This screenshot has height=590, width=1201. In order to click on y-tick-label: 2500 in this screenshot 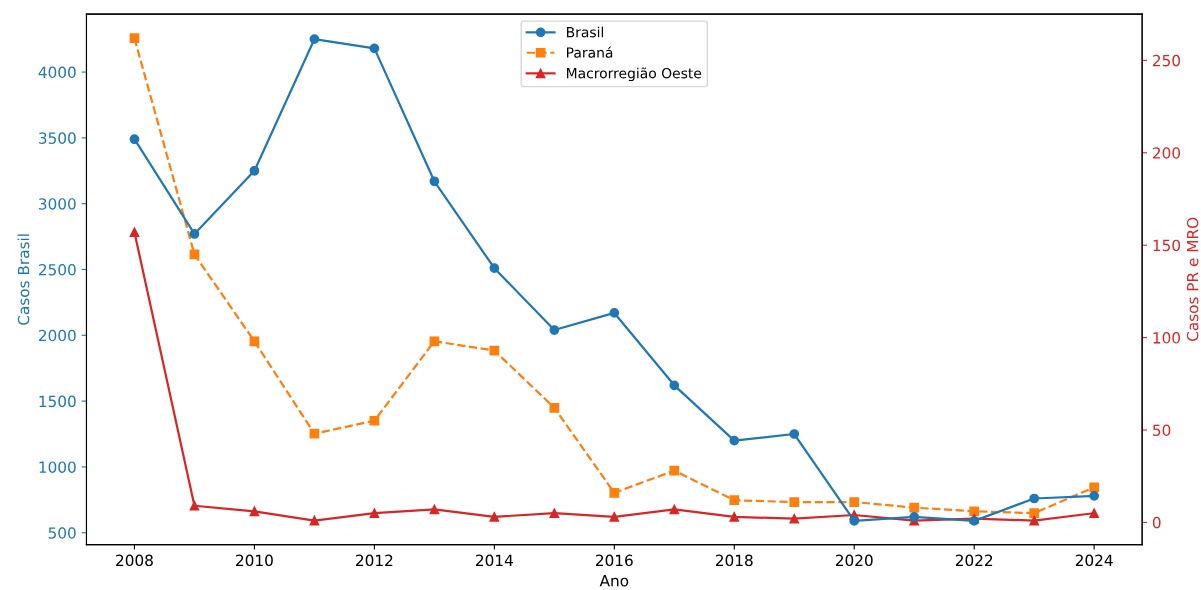, I will do `click(57, 269)`.